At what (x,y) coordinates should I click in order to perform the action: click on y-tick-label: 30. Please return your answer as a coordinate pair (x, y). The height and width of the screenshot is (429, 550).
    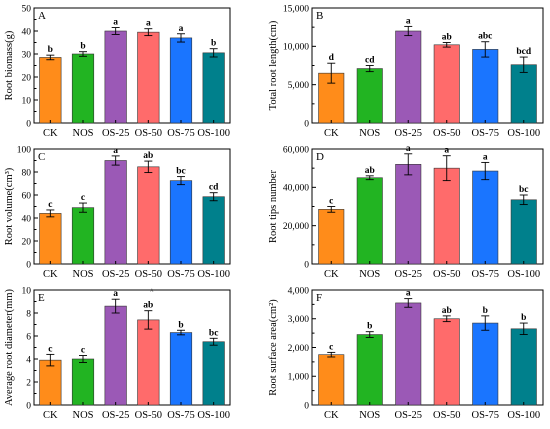
    Looking at the image, I should click on (27, 55).